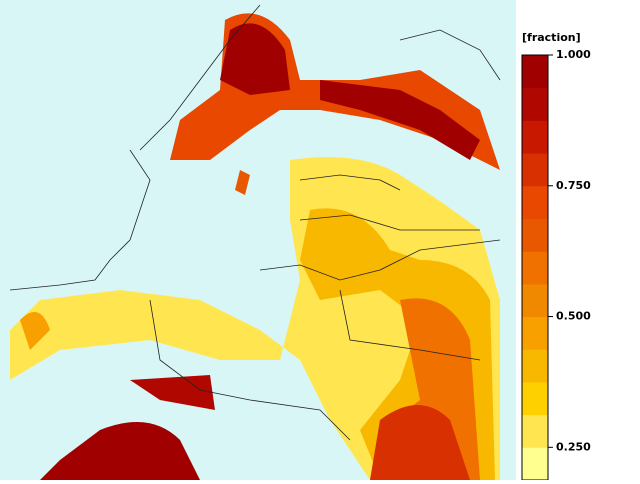  I want to click on colorbar-tick-label: 0.250, so click(573, 446).